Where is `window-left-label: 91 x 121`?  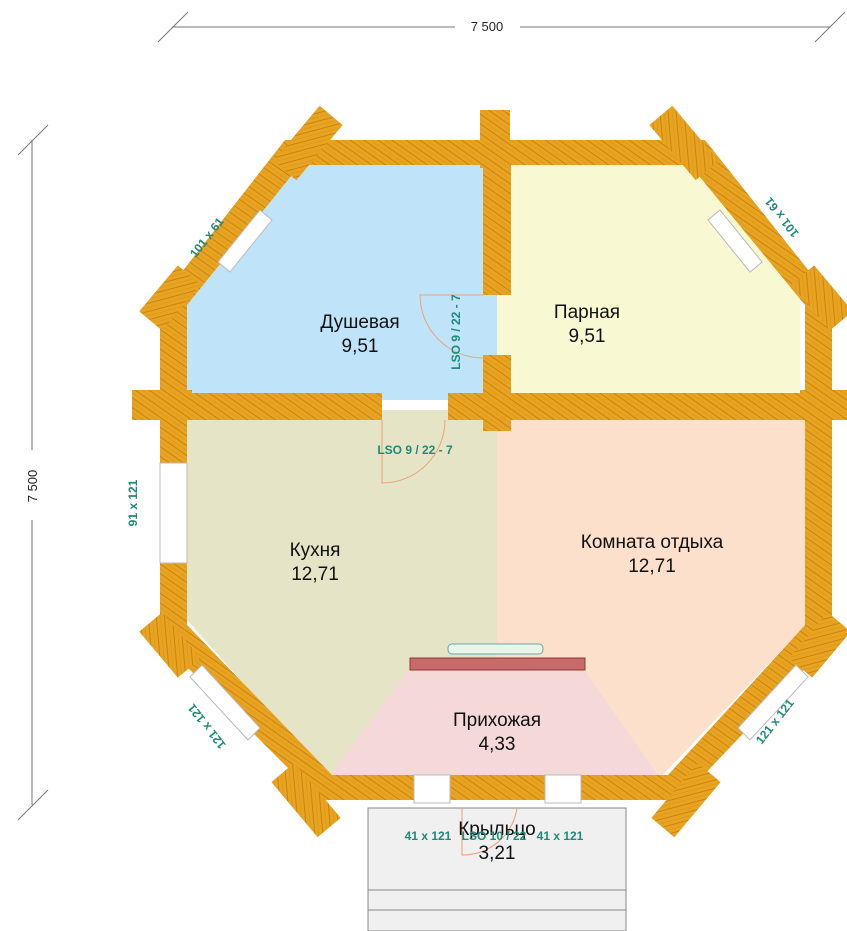
window-left-label: 91 x 121 is located at coordinates (133, 502).